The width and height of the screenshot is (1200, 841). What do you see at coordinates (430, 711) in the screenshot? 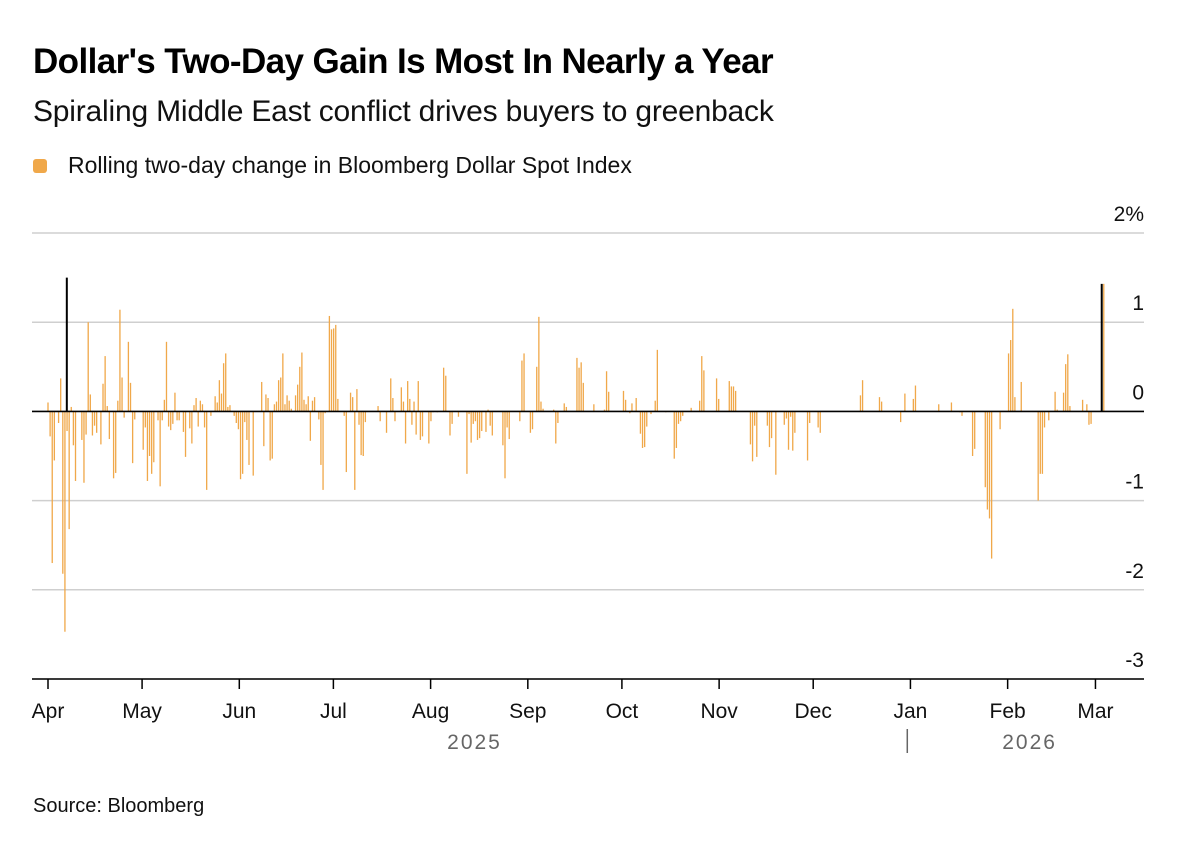
I see `x-tick-label: Aug` at bounding box center [430, 711].